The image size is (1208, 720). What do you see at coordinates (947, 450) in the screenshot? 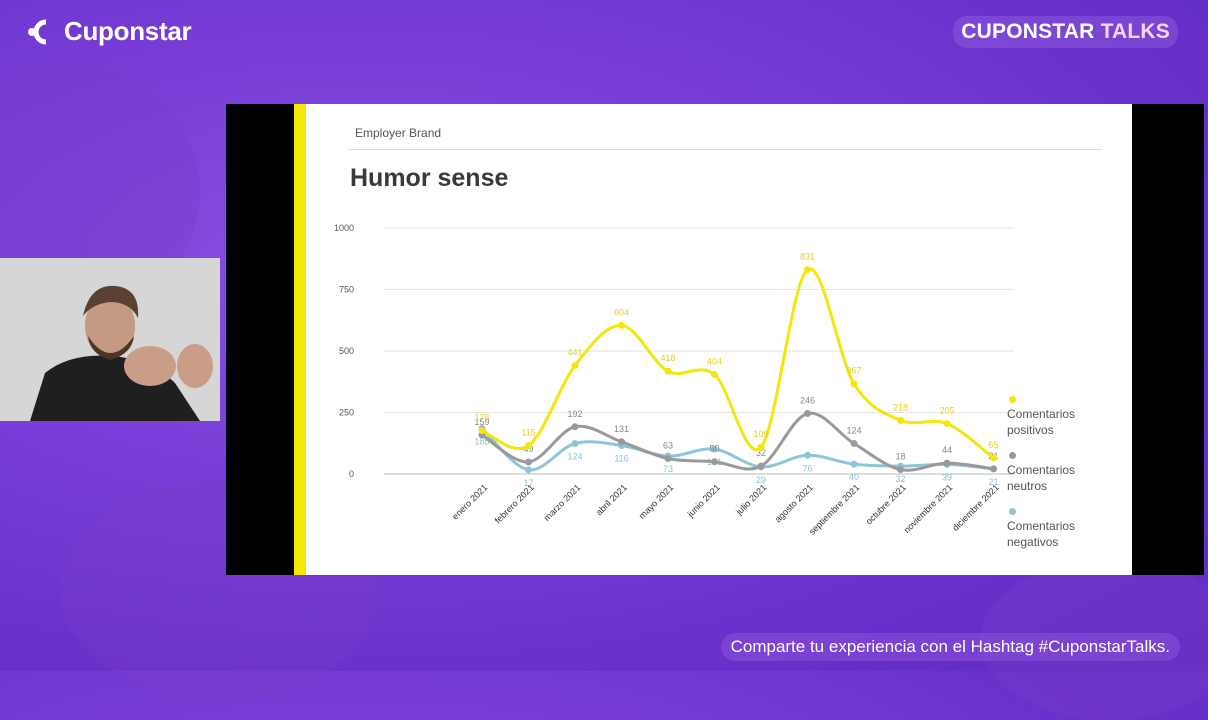
I see `data-label-neutros: 44` at bounding box center [947, 450].